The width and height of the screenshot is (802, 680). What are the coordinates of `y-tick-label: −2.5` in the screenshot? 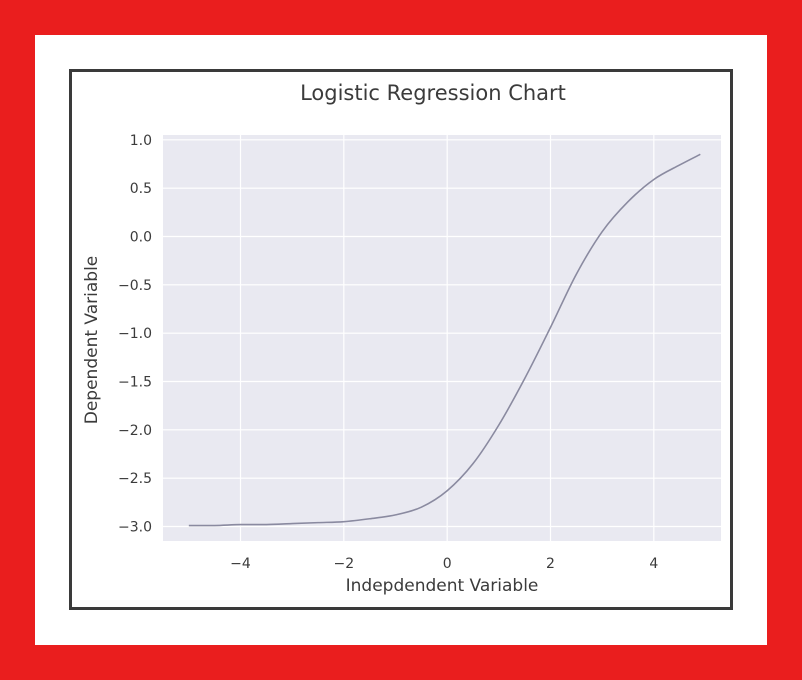 It's located at (135, 479).